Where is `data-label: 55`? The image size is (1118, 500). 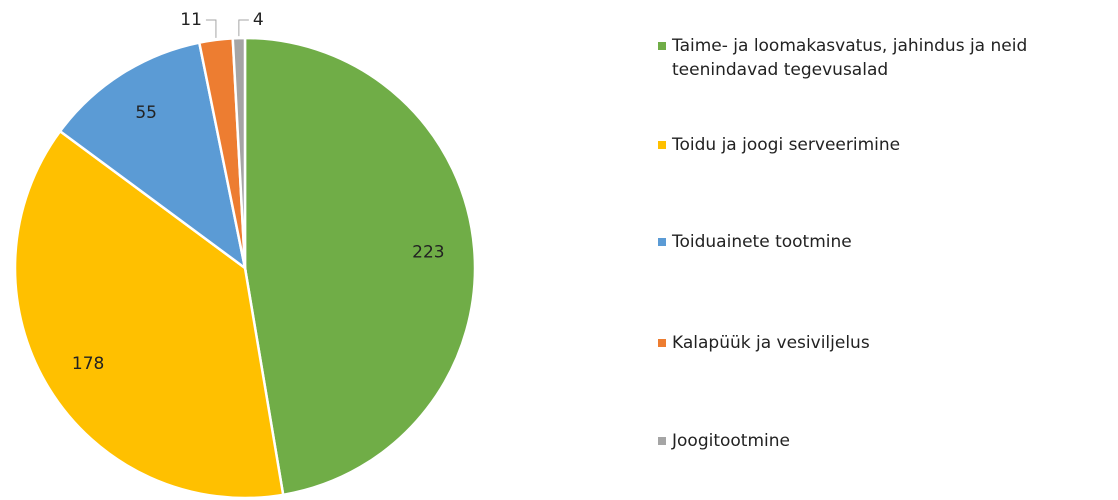 data-label: 55 is located at coordinates (146, 113).